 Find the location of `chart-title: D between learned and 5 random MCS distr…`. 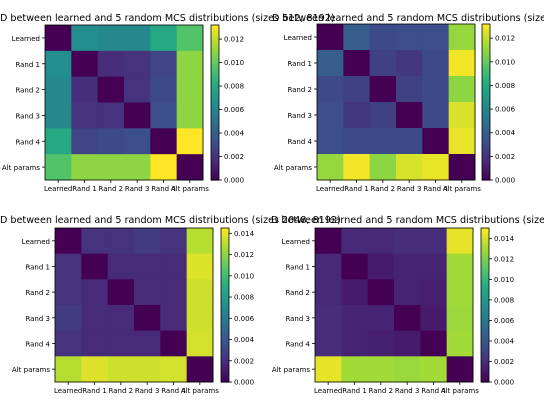

chart-title: D between learned and 5 random MCS distr… is located at coordinates (408, 18).